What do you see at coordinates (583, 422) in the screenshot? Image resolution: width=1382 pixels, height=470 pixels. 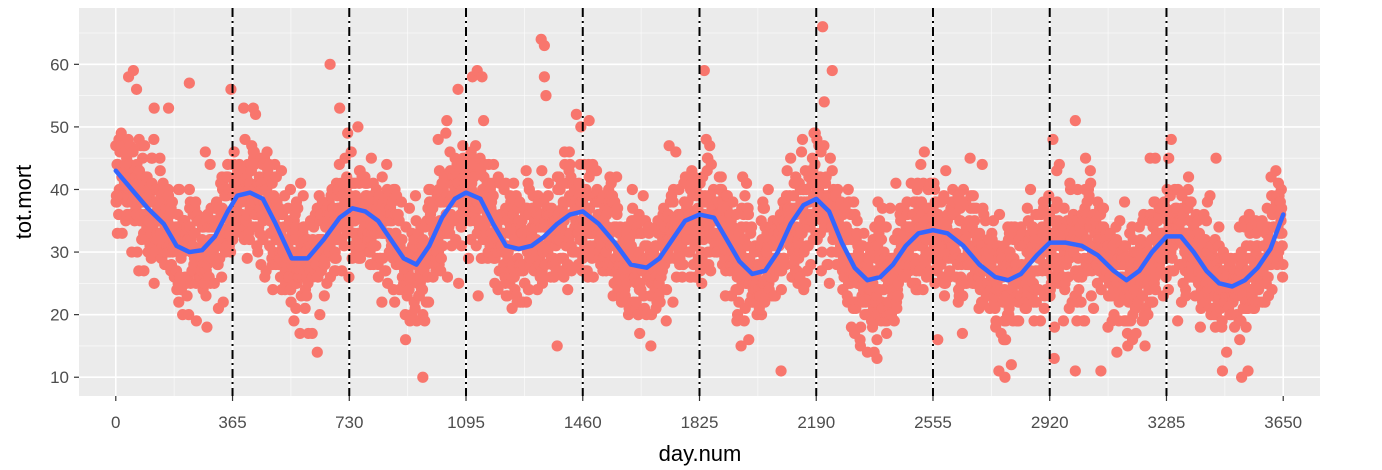 I see `x-tick-label: 1460` at bounding box center [583, 422].